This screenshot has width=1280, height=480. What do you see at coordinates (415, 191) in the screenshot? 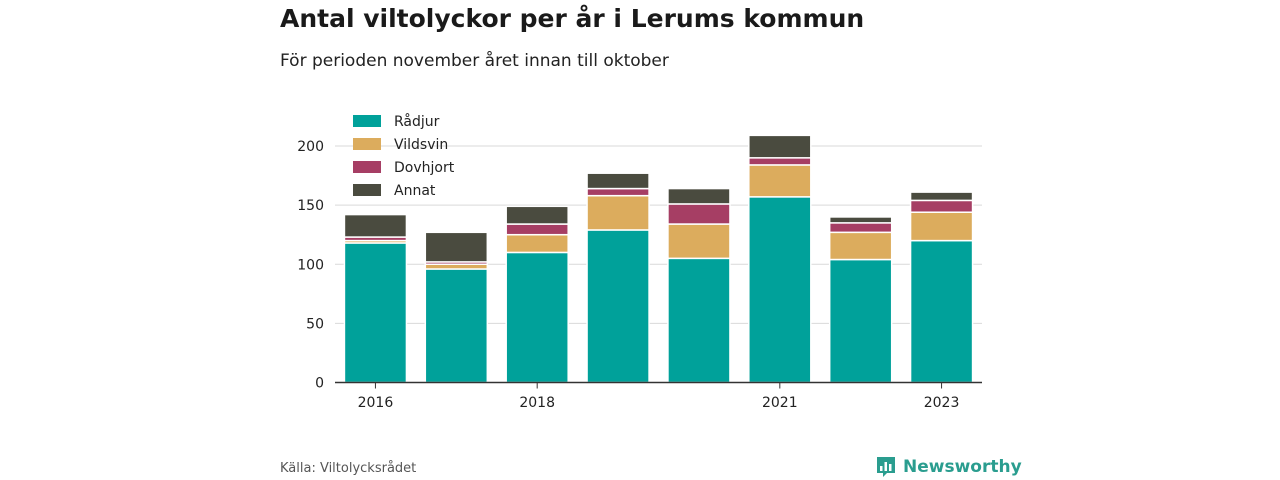
I see `legend-label: Annat` at bounding box center [415, 191].